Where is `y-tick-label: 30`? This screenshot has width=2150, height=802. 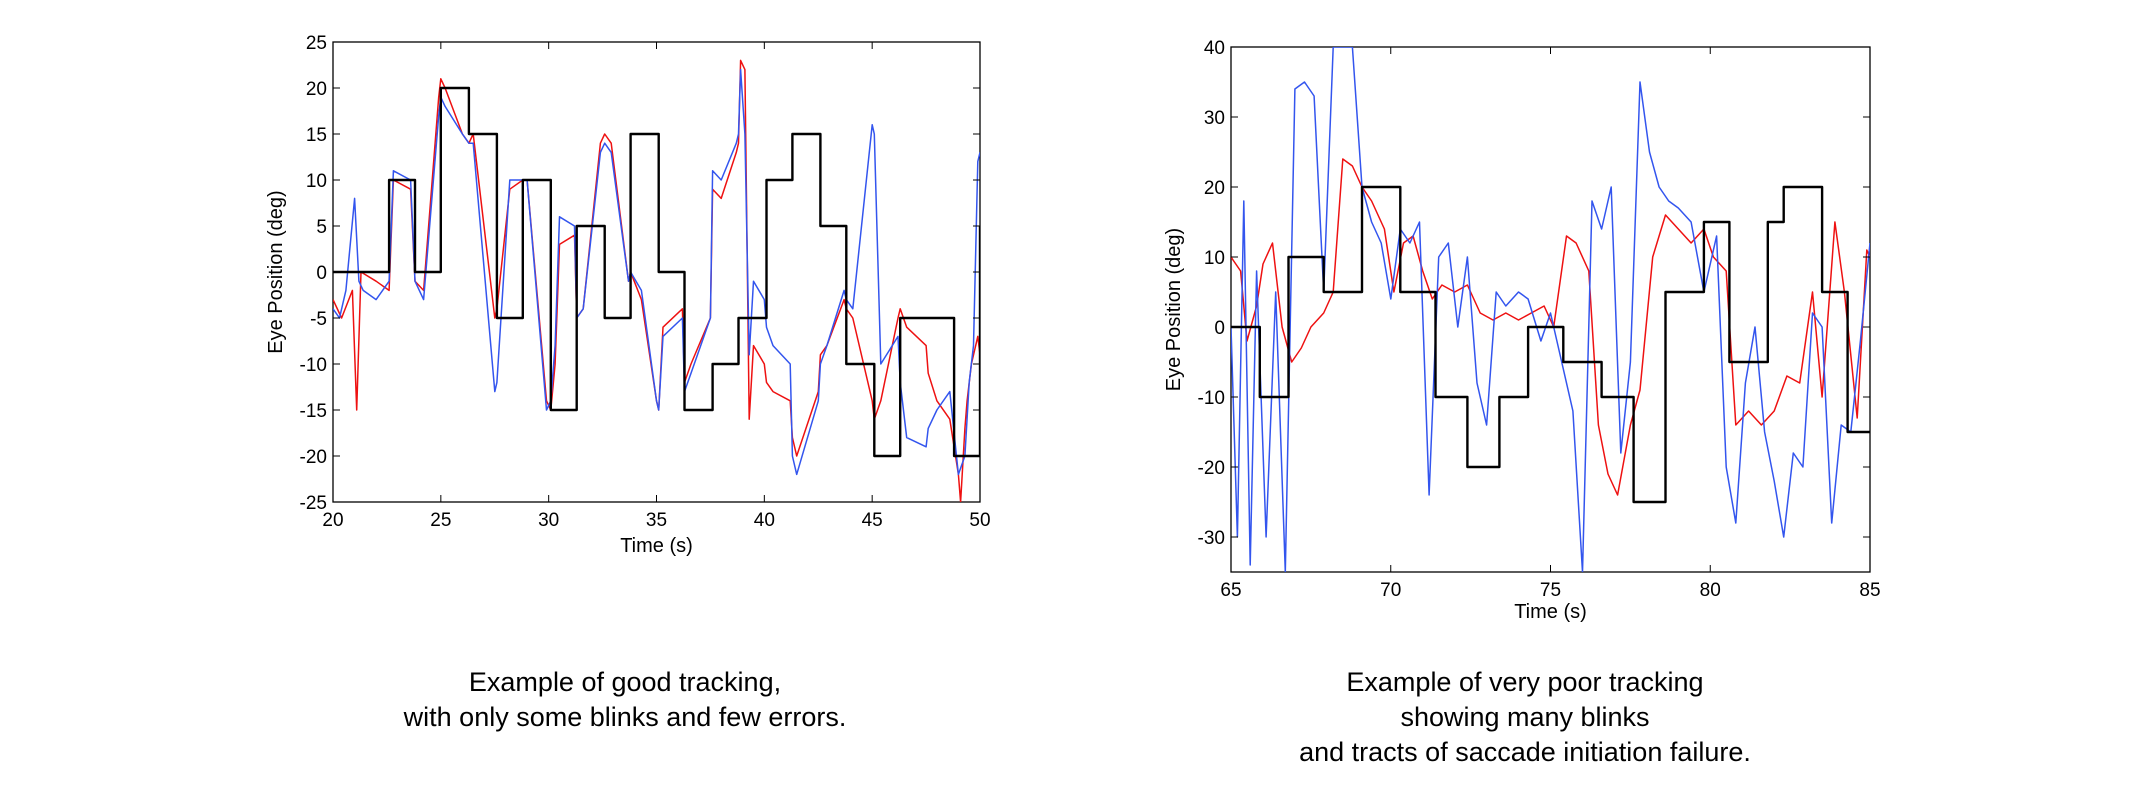
y-tick-label: 30 is located at coordinates (1214, 118).